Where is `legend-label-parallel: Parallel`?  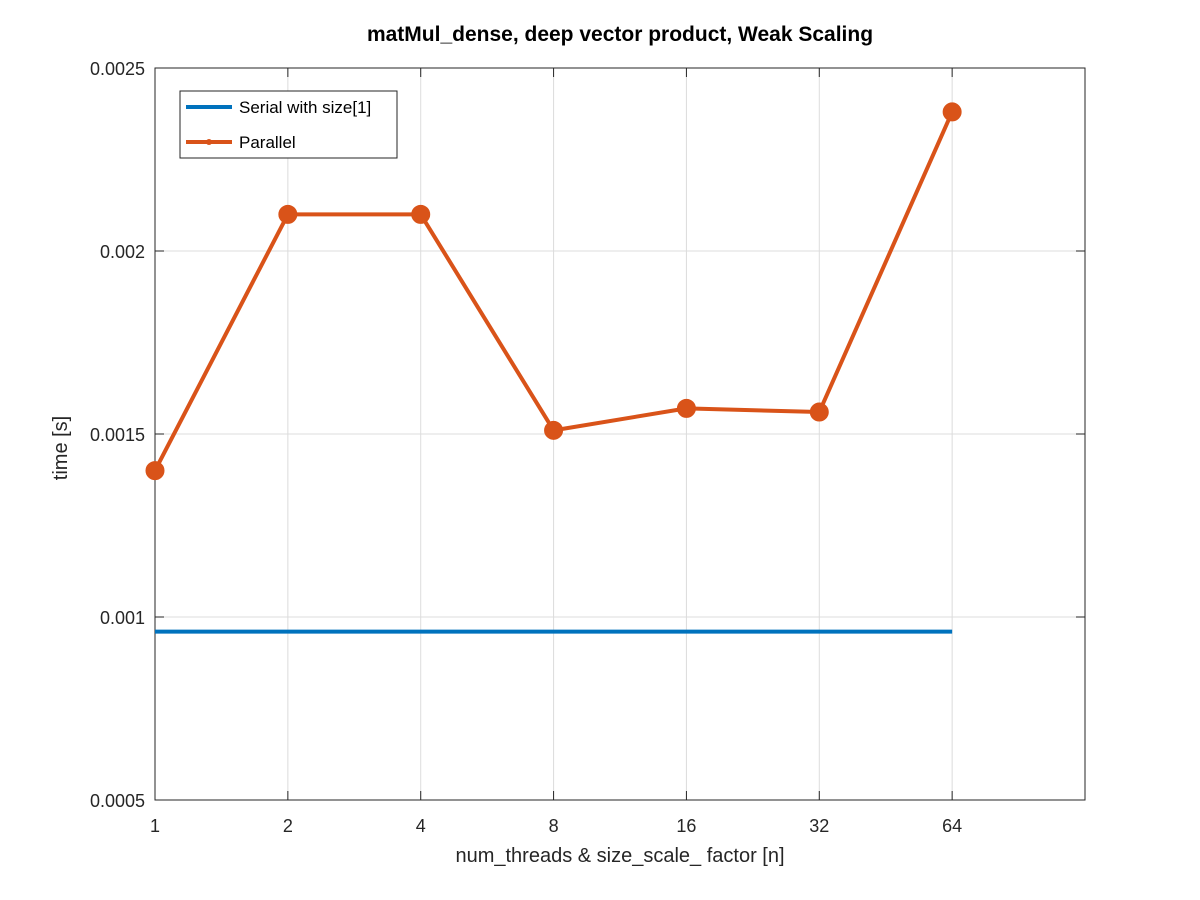
legend-label-parallel: Parallel is located at coordinates (267, 142).